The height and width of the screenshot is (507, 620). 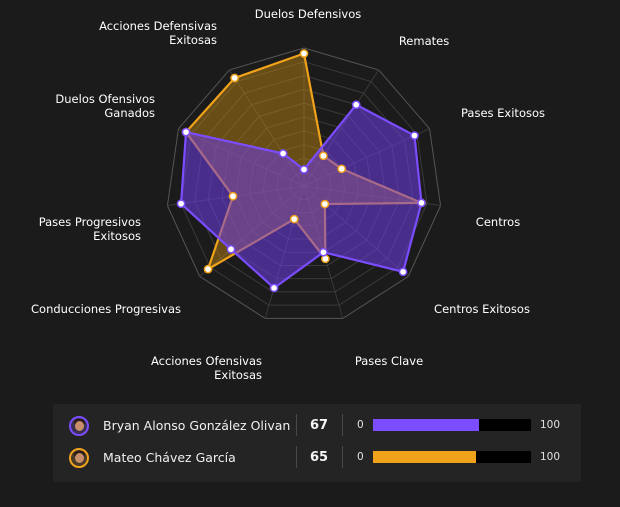 I want to click on legend-row-player-2: Mateo Chávez García 65 0 100, so click(x=317, y=460).